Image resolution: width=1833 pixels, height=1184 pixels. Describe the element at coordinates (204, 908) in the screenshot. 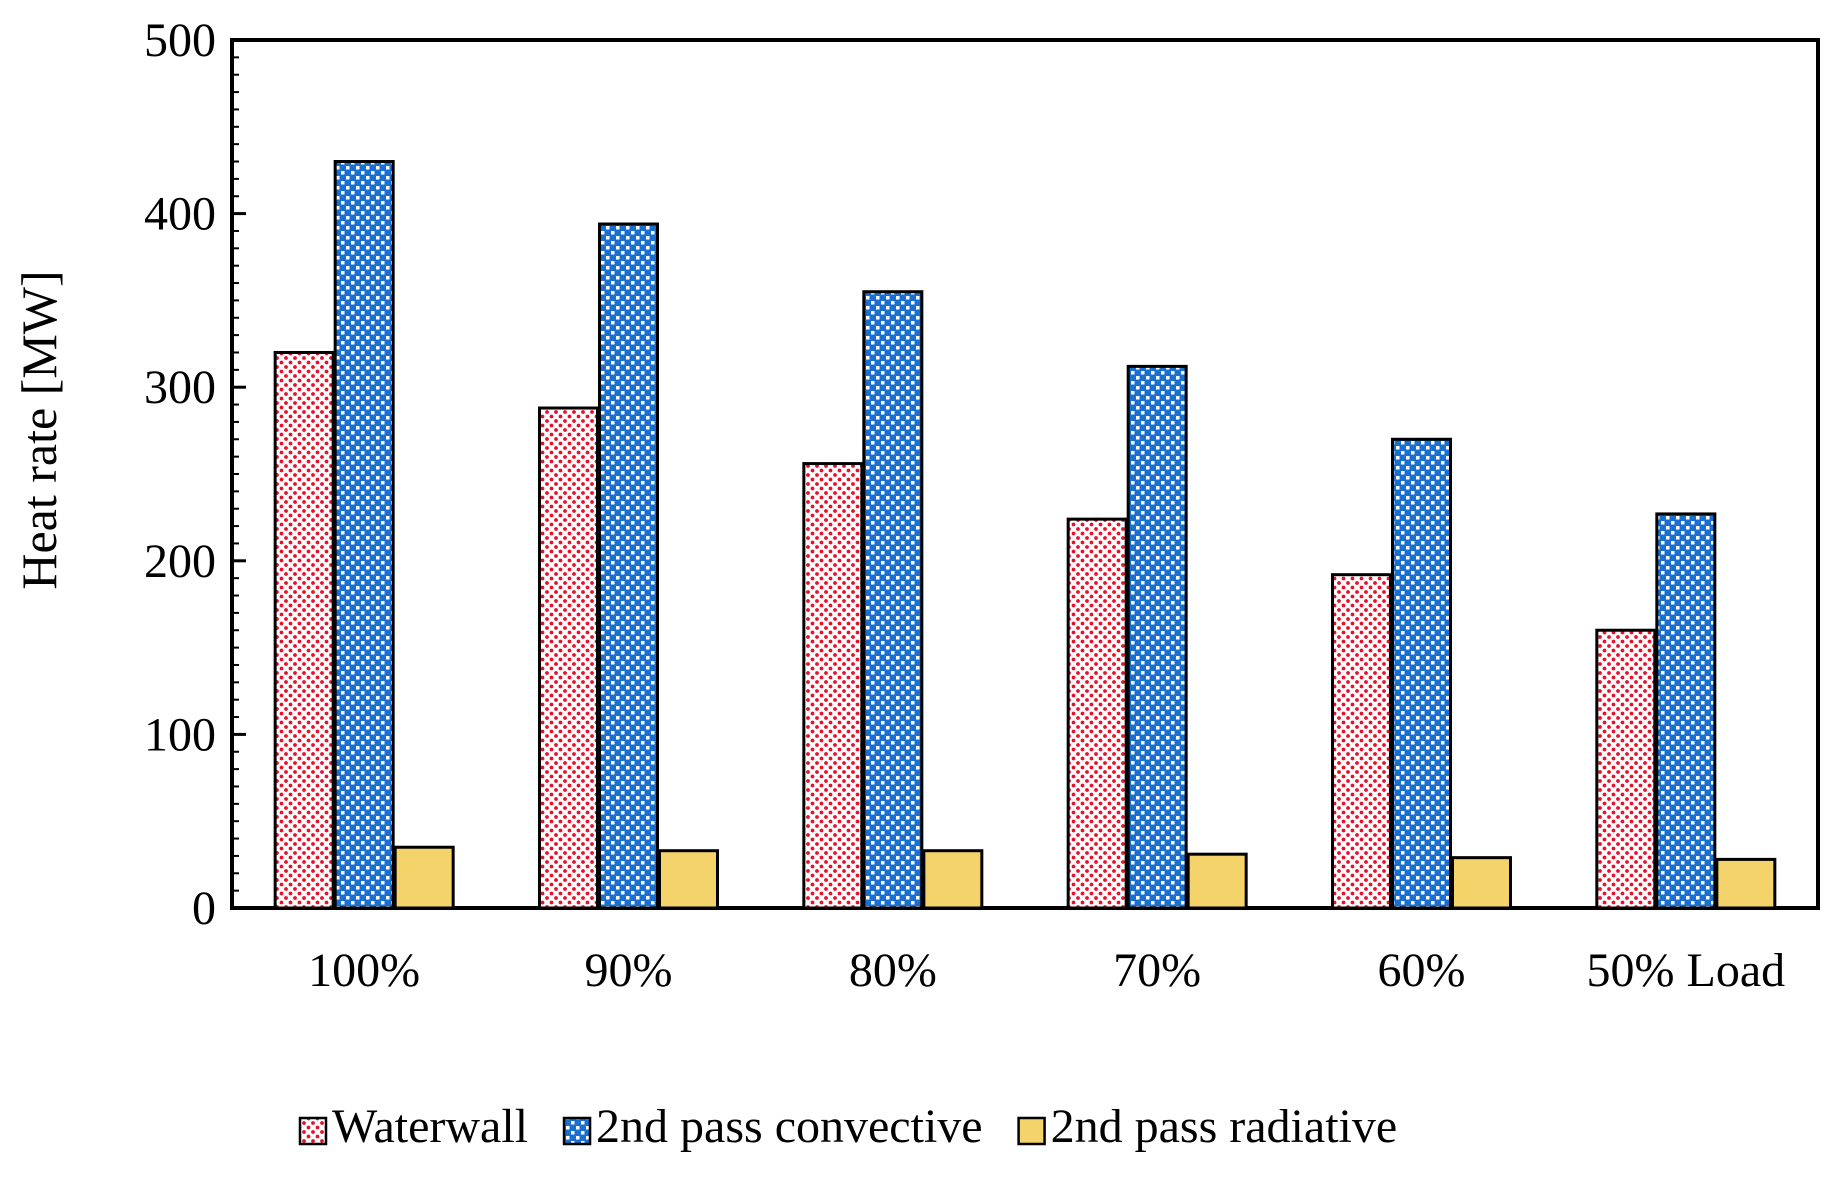

I see `y-tick-label: 0` at that location.